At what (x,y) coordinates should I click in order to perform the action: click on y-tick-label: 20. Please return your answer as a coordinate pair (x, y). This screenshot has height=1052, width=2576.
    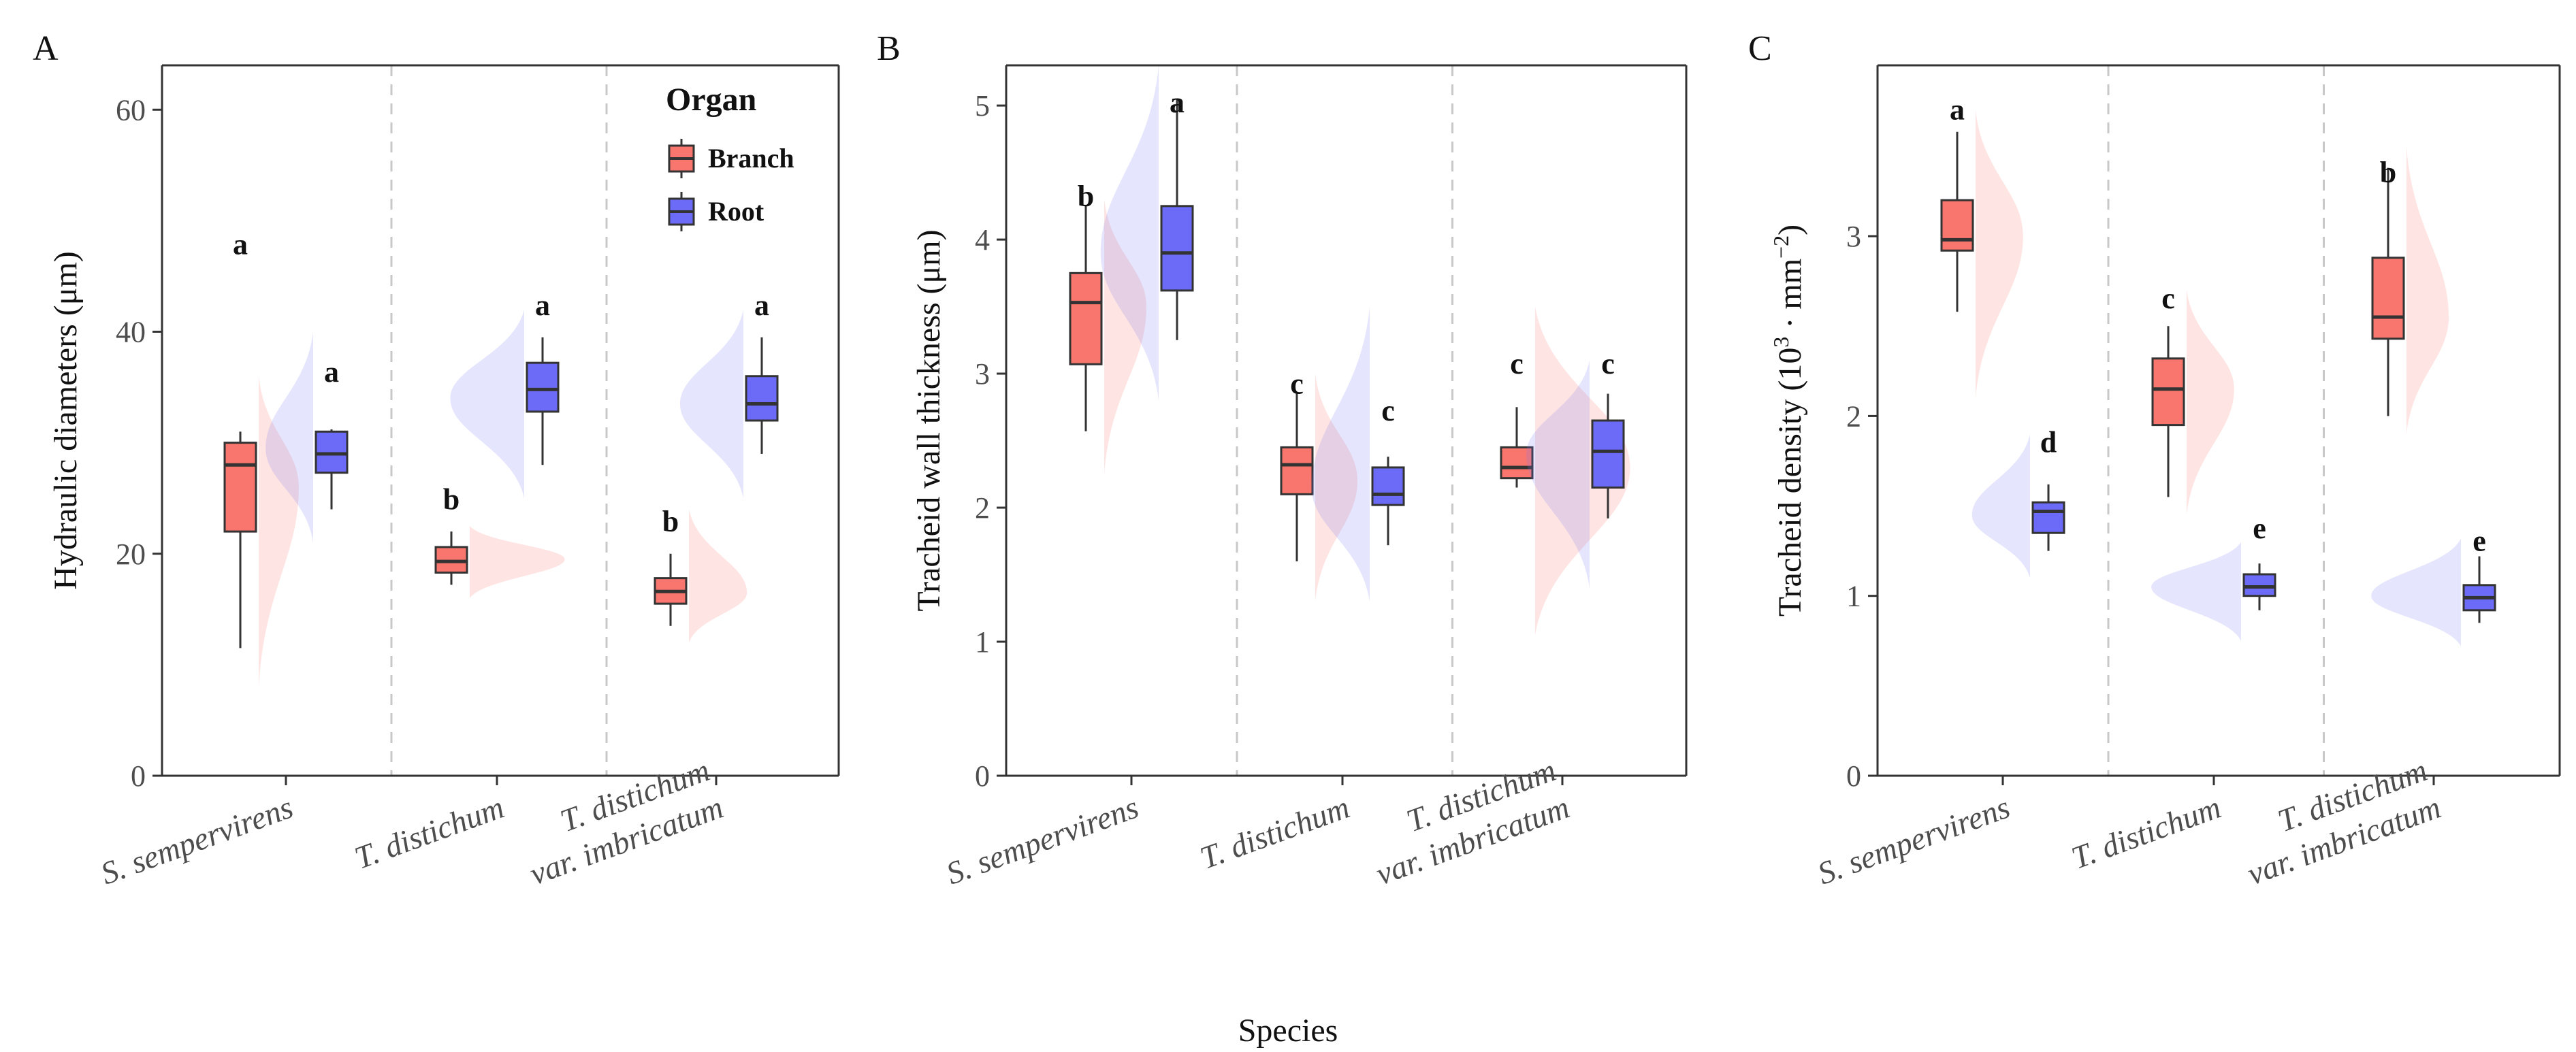
    Looking at the image, I should click on (131, 554).